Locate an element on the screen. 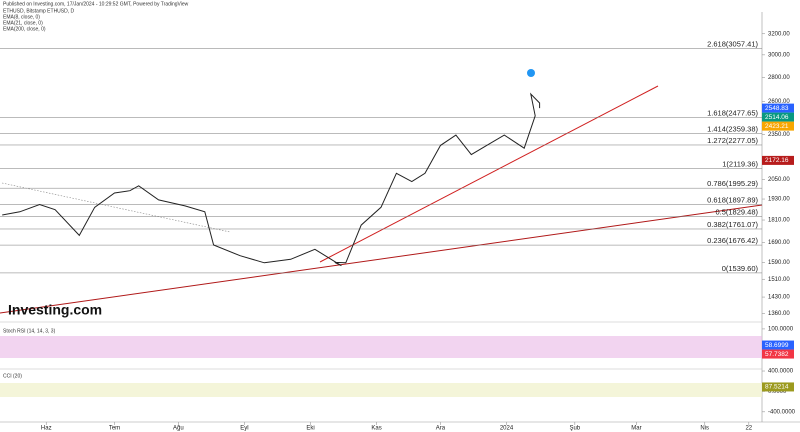  x-tick-label: Eki is located at coordinates (310, 429).